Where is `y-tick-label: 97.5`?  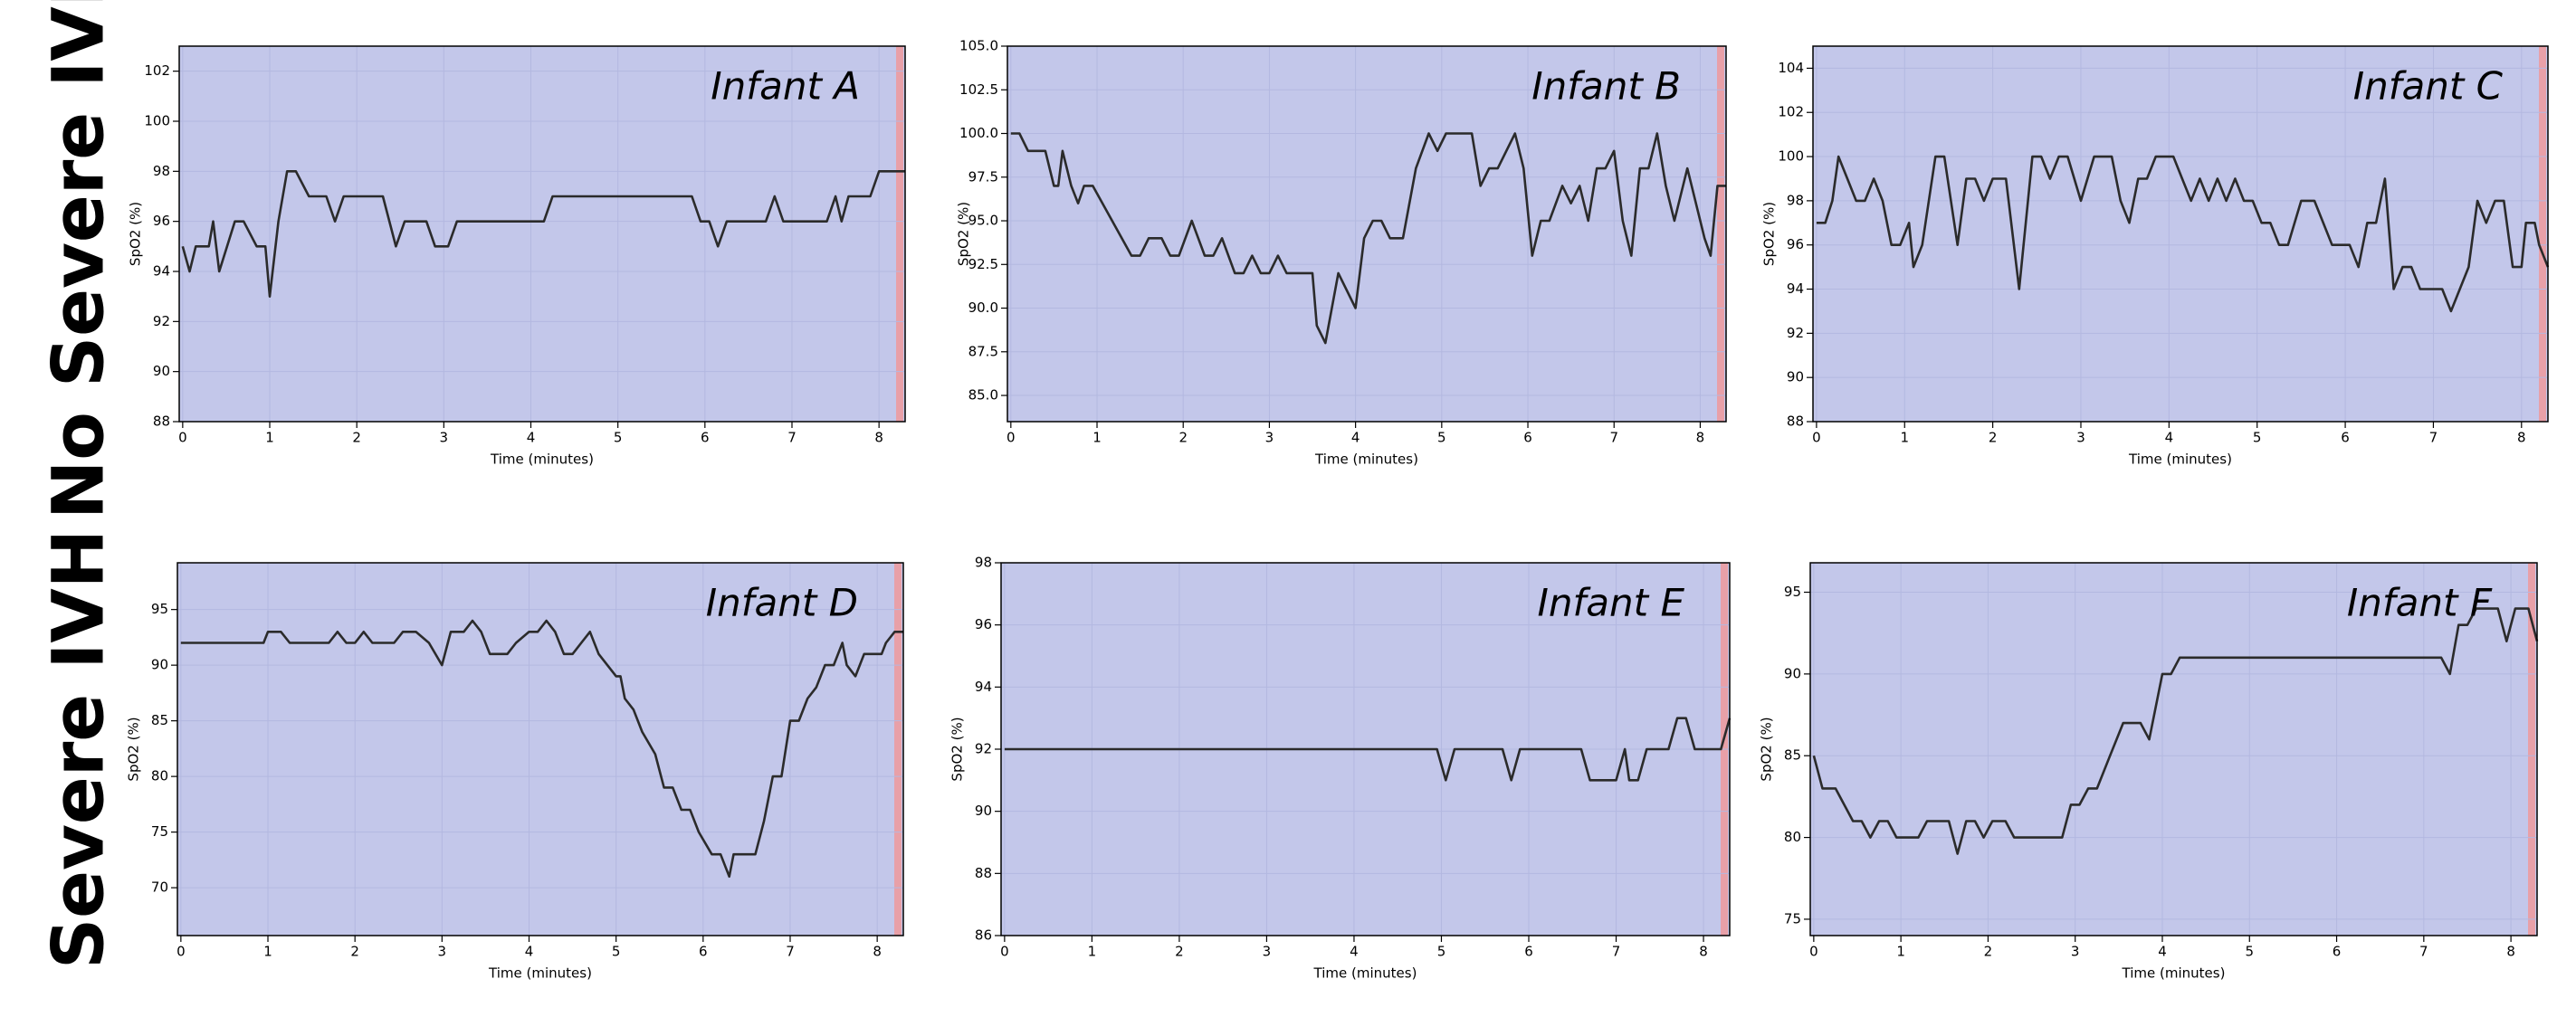 y-tick-label: 97.5 is located at coordinates (983, 176).